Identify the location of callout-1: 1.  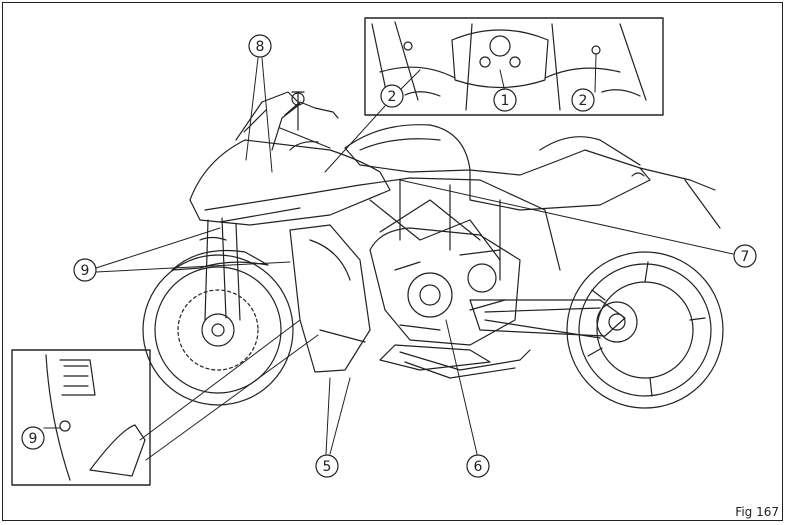
(505, 100).